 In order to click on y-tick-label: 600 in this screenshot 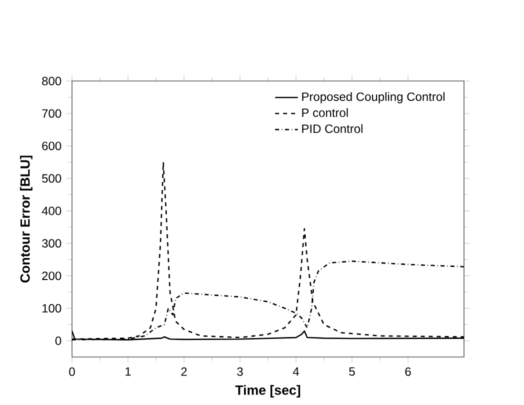, I will do `click(52, 146)`.